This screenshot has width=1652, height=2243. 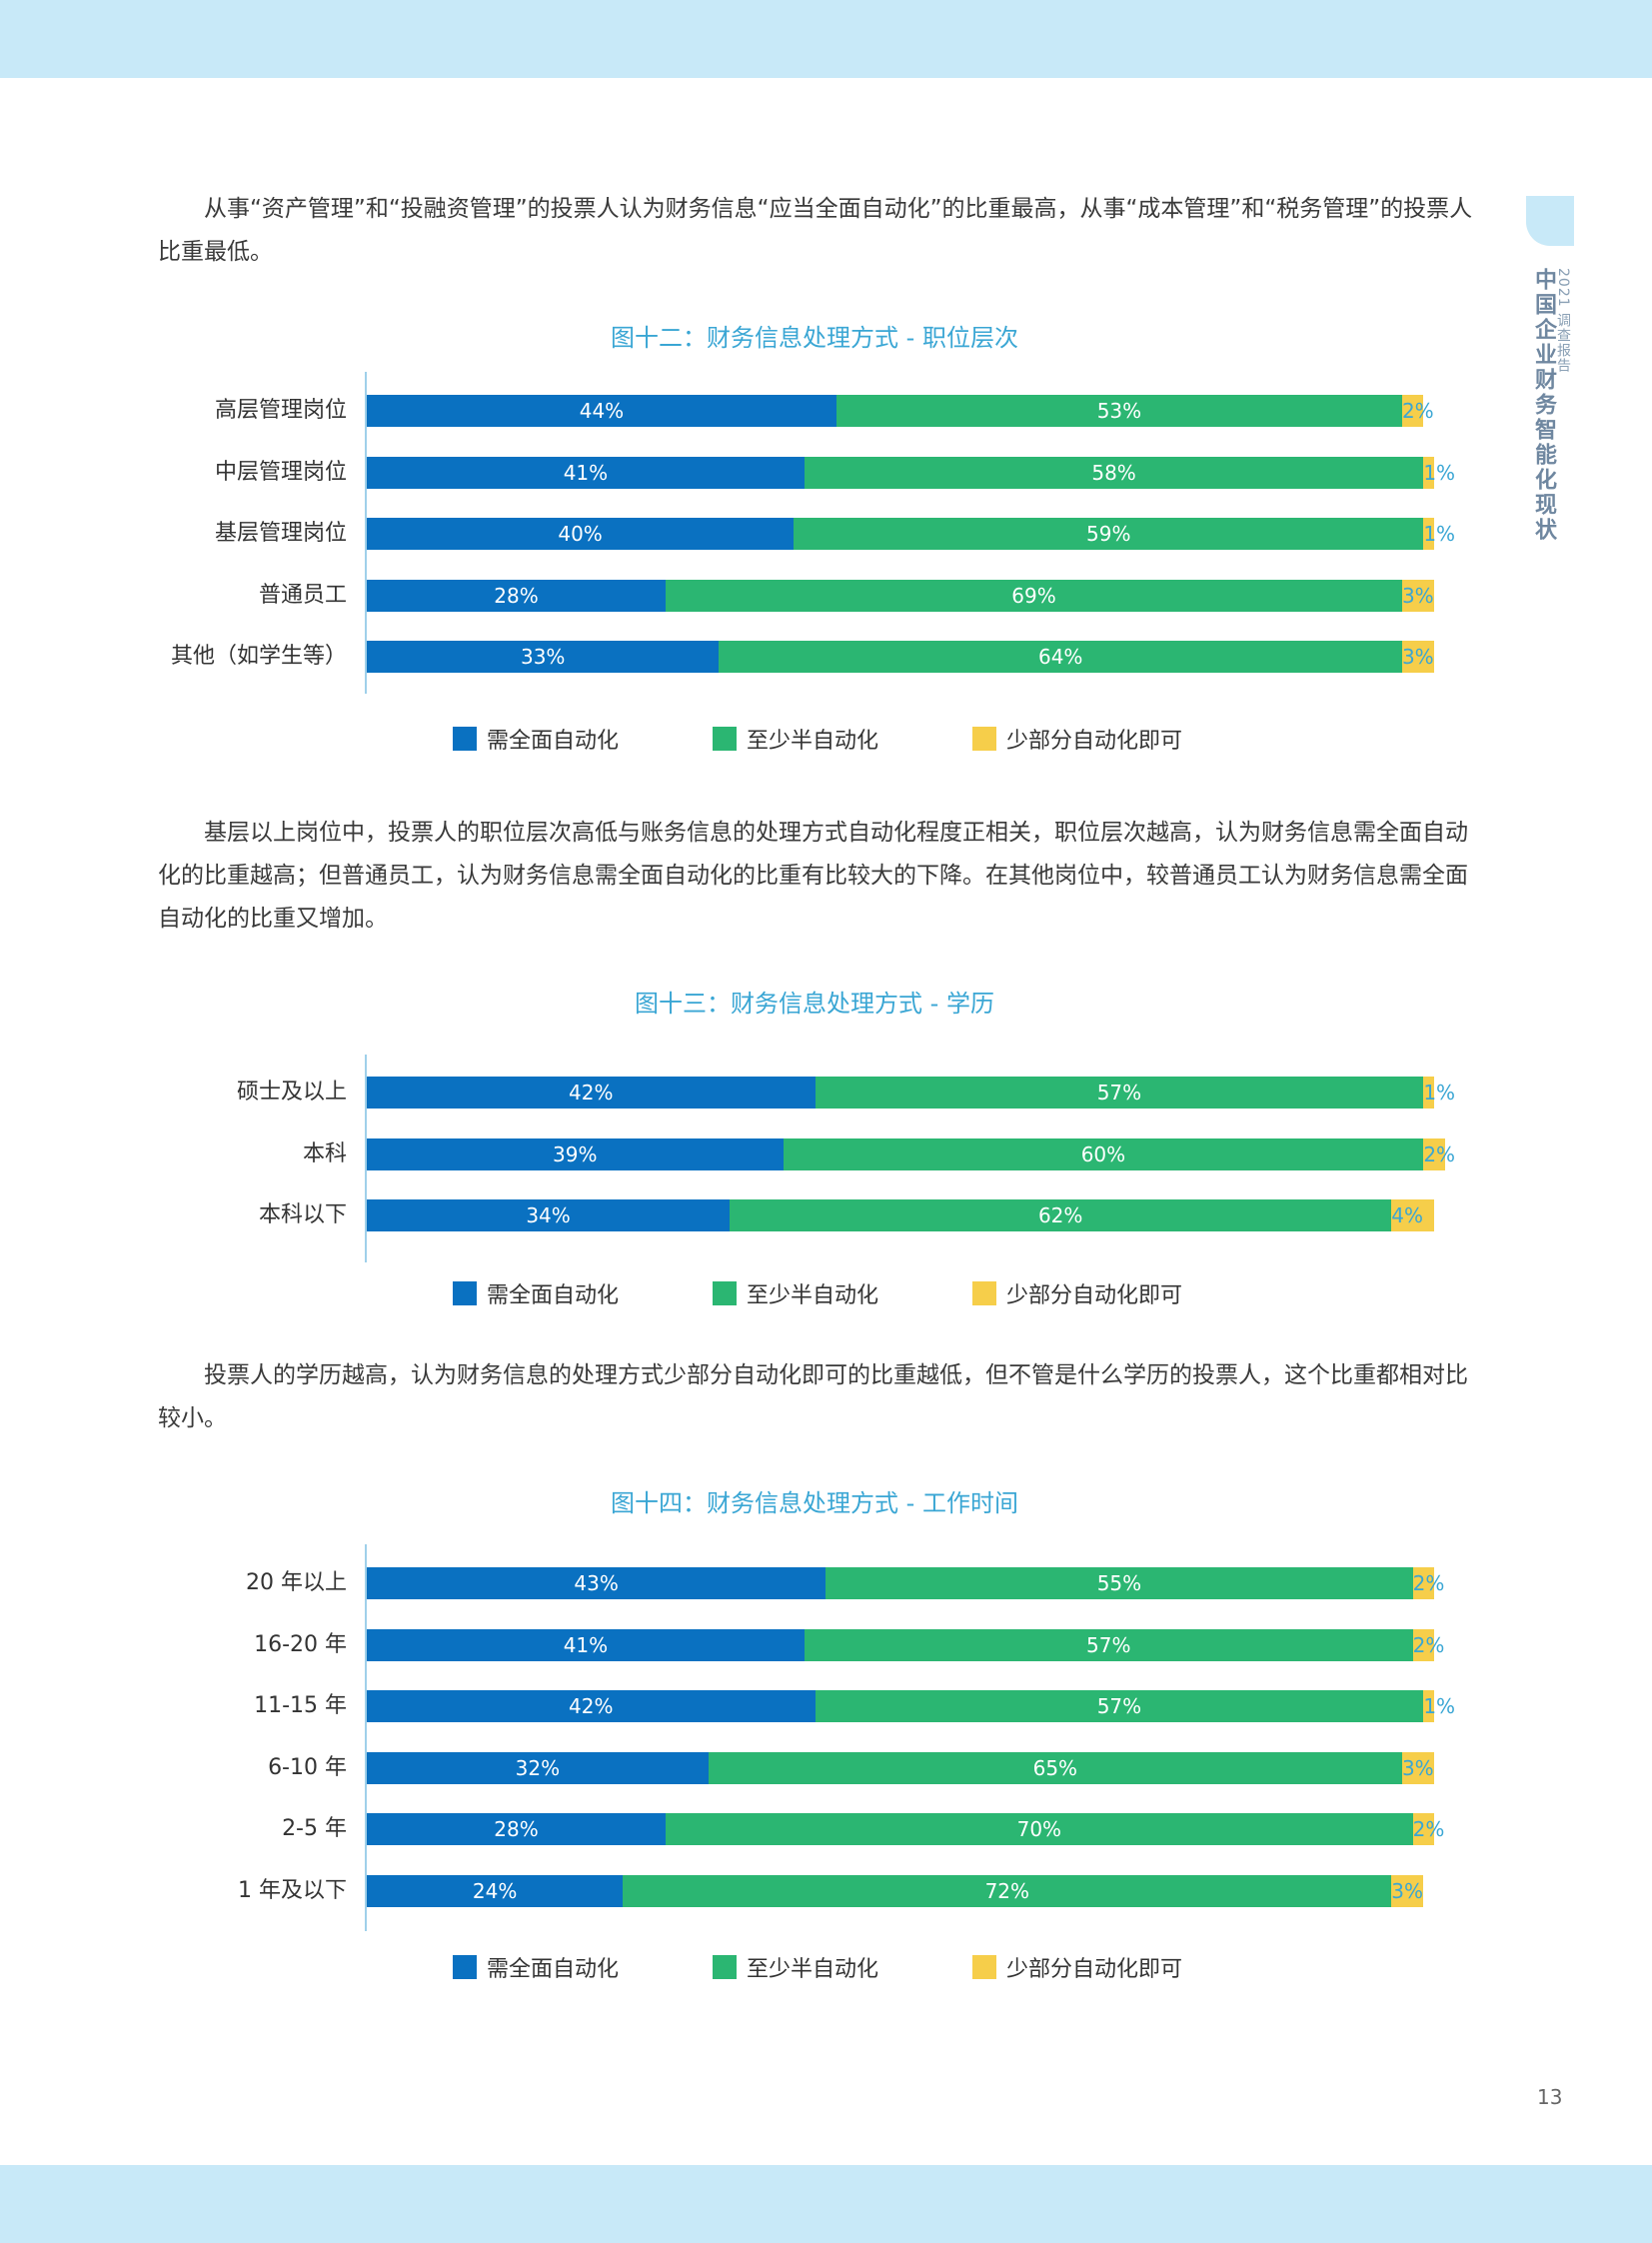 What do you see at coordinates (307, 1767) in the screenshot?
I see `category-label: 6-10 年` at bounding box center [307, 1767].